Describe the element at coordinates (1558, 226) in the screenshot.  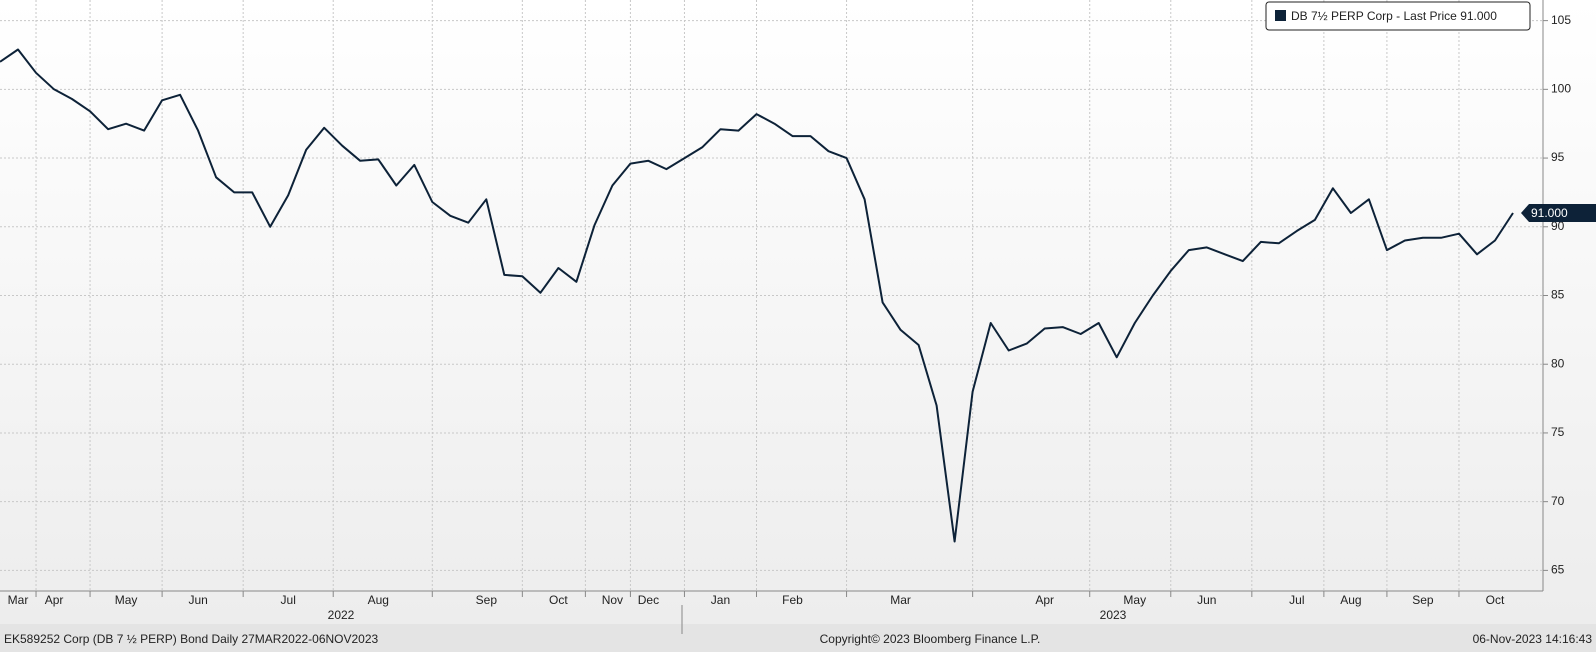
I see `y-tick-label: 90` at that location.